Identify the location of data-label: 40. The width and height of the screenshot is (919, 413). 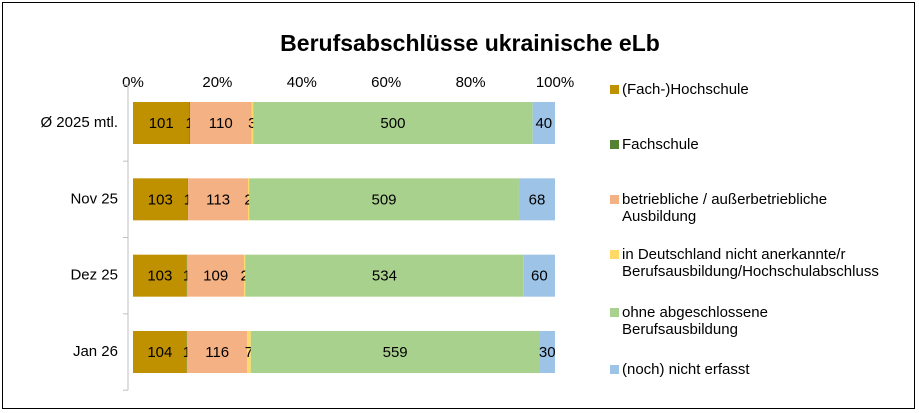
(543, 123).